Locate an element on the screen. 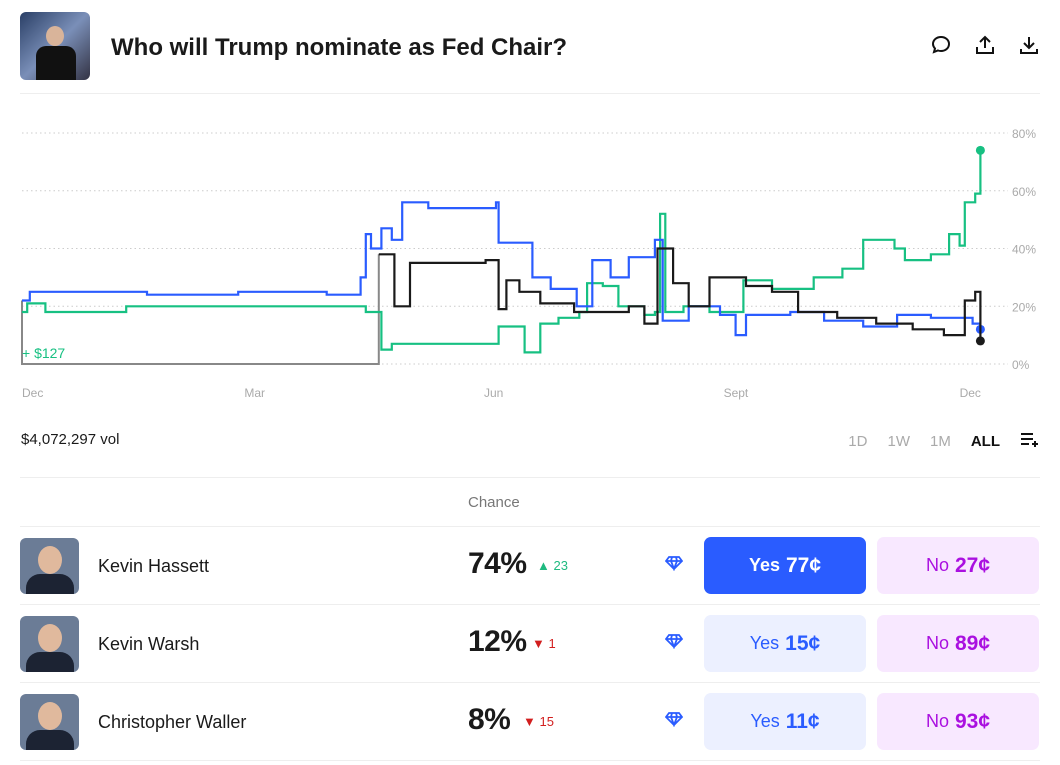 The width and height of the screenshot is (1060, 765). no-price: 89¢ is located at coordinates (972, 643).